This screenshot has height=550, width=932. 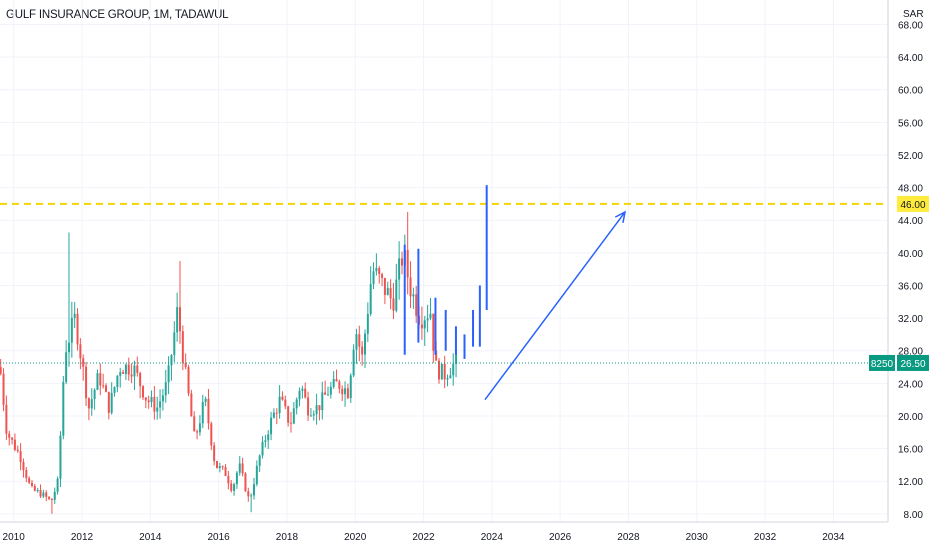 What do you see at coordinates (628, 537) in the screenshot?
I see `x-tick-label: 2028` at bounding box center [628, 537].